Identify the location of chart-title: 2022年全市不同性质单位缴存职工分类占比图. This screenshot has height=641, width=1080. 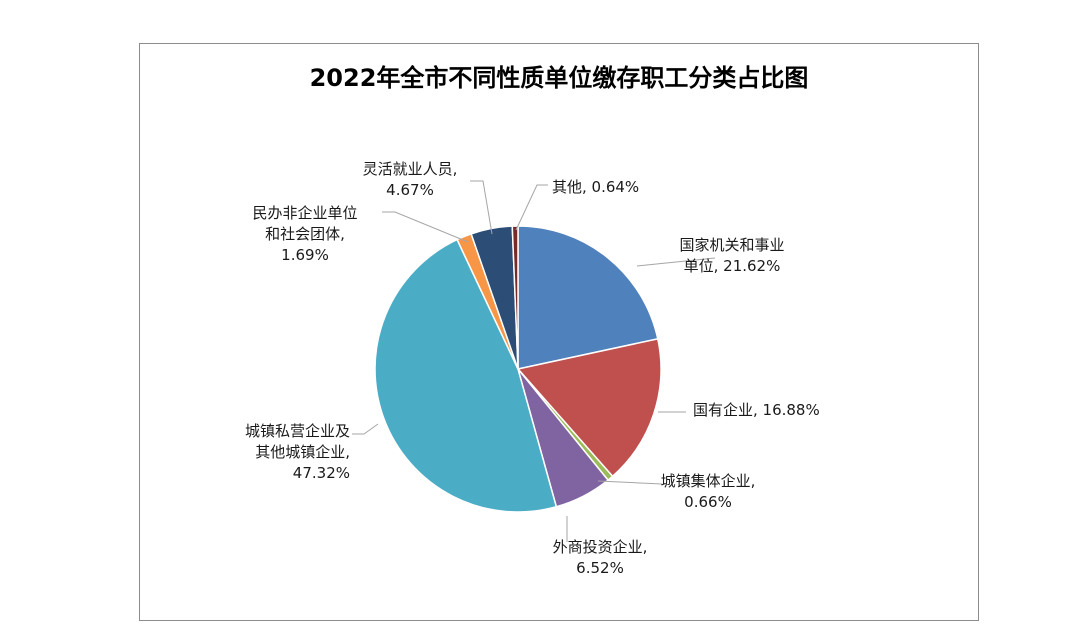
(559, 78).